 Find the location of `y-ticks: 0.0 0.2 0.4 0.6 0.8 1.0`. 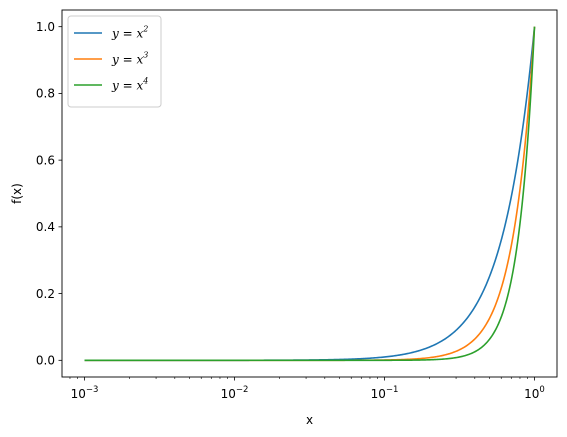

y-ticks: 0.0 0.2 0.4 0.6 0.8 1.0 is located at coordinates (49, 194).